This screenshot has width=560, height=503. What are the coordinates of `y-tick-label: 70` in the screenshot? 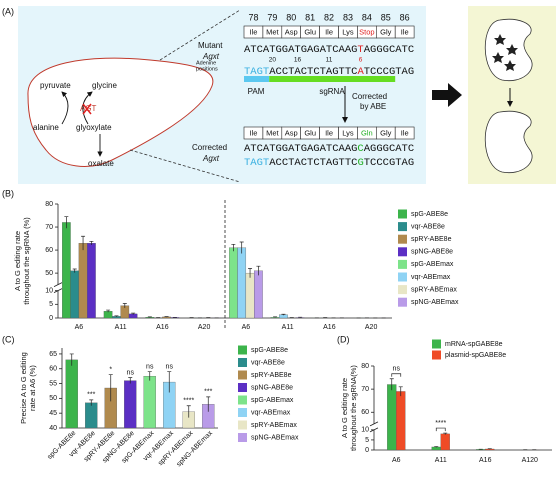 It's located at (365, 389).